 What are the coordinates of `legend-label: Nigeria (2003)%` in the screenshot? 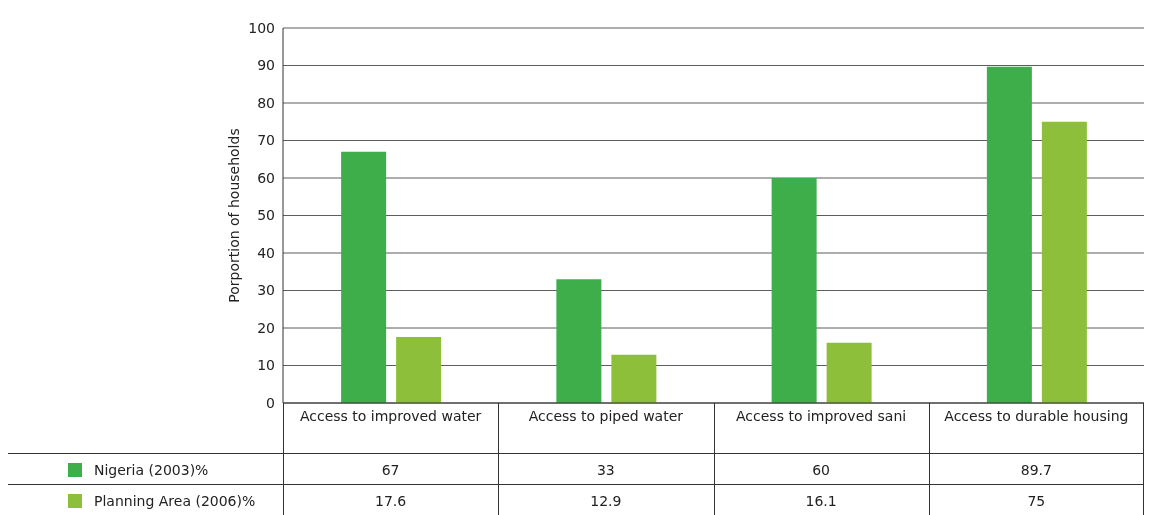 It's located at (151, 469).